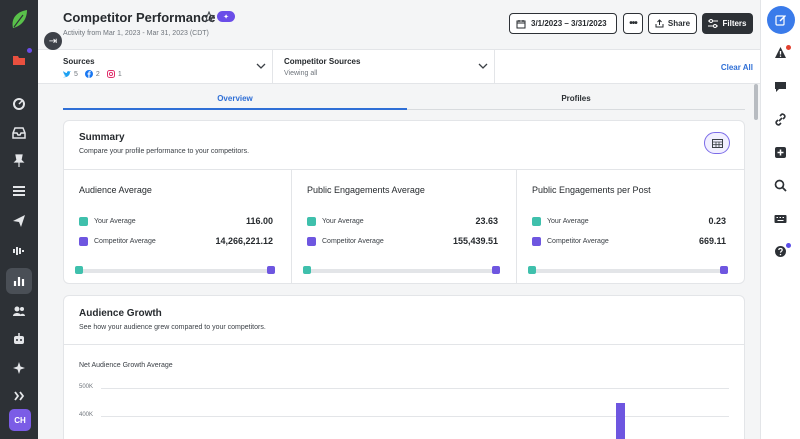 The image size is (800, 439). What do you see at coordinates (97, 74) in the screenshot?
I see `facebook-count: 2` at bounding box center [97, 74].